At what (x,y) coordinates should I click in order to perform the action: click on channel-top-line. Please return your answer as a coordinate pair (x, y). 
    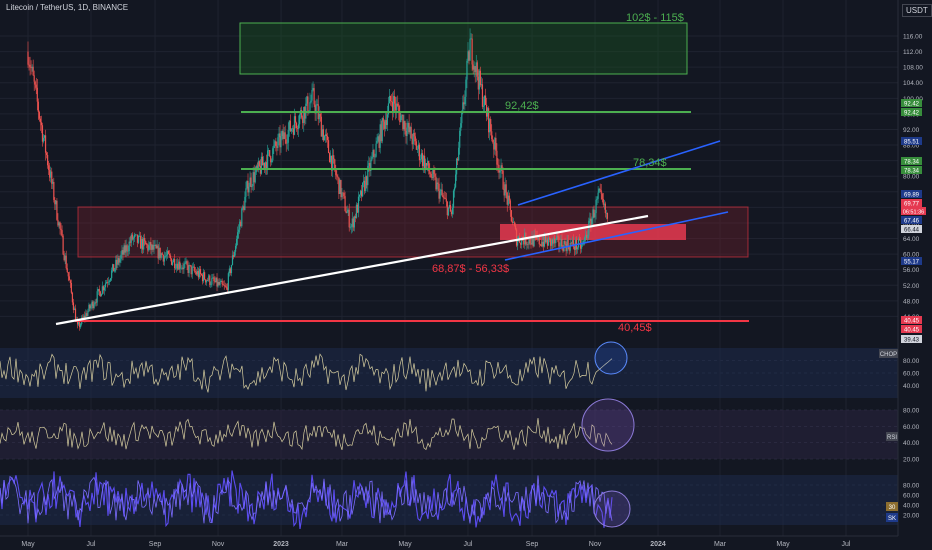
    Looking at the image, I should click on (619, 173).